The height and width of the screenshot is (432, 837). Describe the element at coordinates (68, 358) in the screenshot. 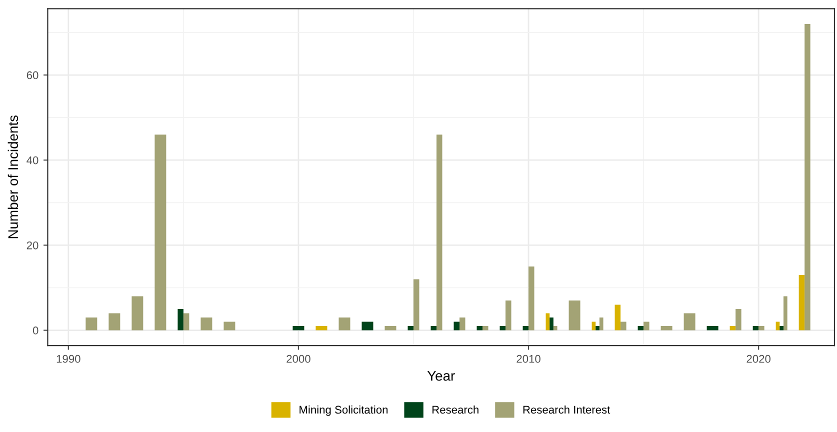

I see `x-tick-label: 1990` at that location.